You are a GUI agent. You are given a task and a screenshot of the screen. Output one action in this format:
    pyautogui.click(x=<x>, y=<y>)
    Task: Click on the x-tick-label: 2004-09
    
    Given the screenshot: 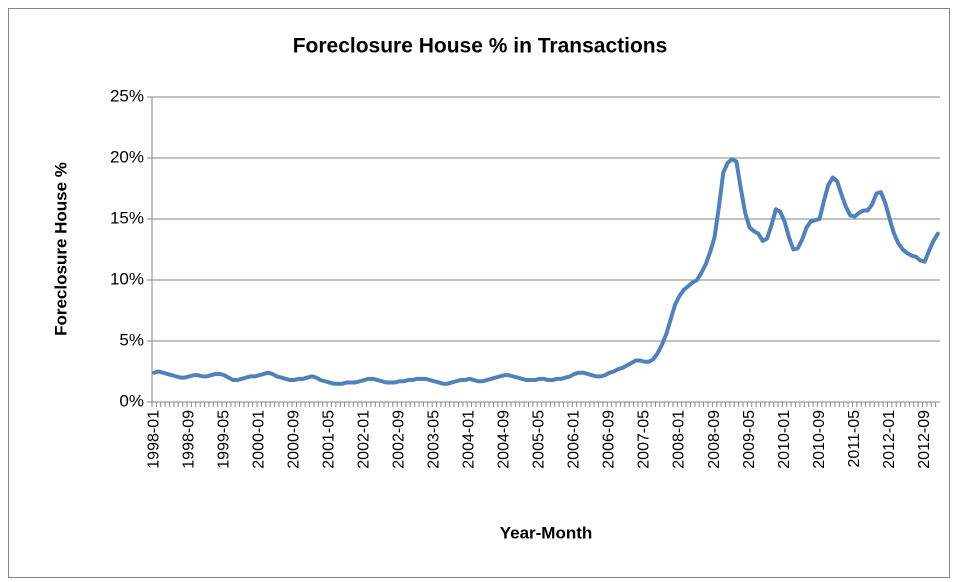 What is the action you would take?
    pyautogui.click(x=504, y=439)
    